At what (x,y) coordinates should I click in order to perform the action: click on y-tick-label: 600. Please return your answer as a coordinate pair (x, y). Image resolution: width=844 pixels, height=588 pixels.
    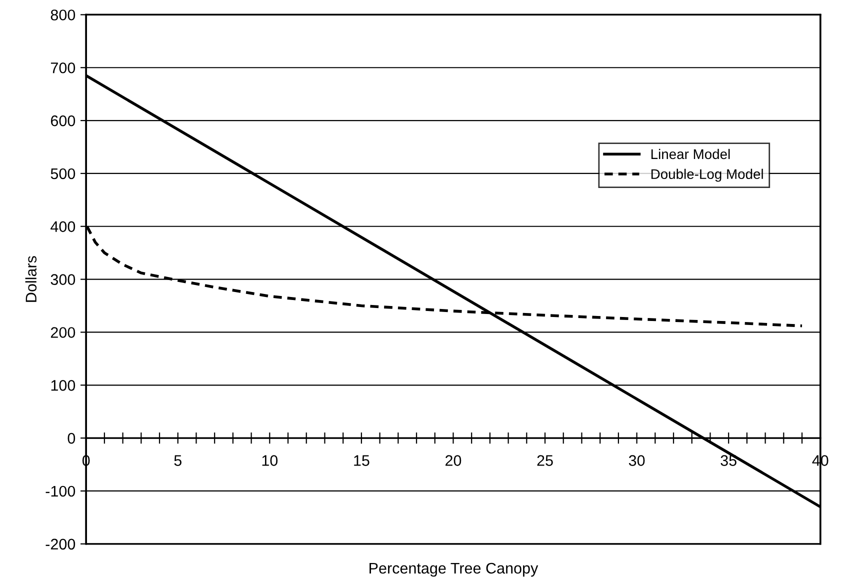
    Looking at the image, I should click on (63, 120).